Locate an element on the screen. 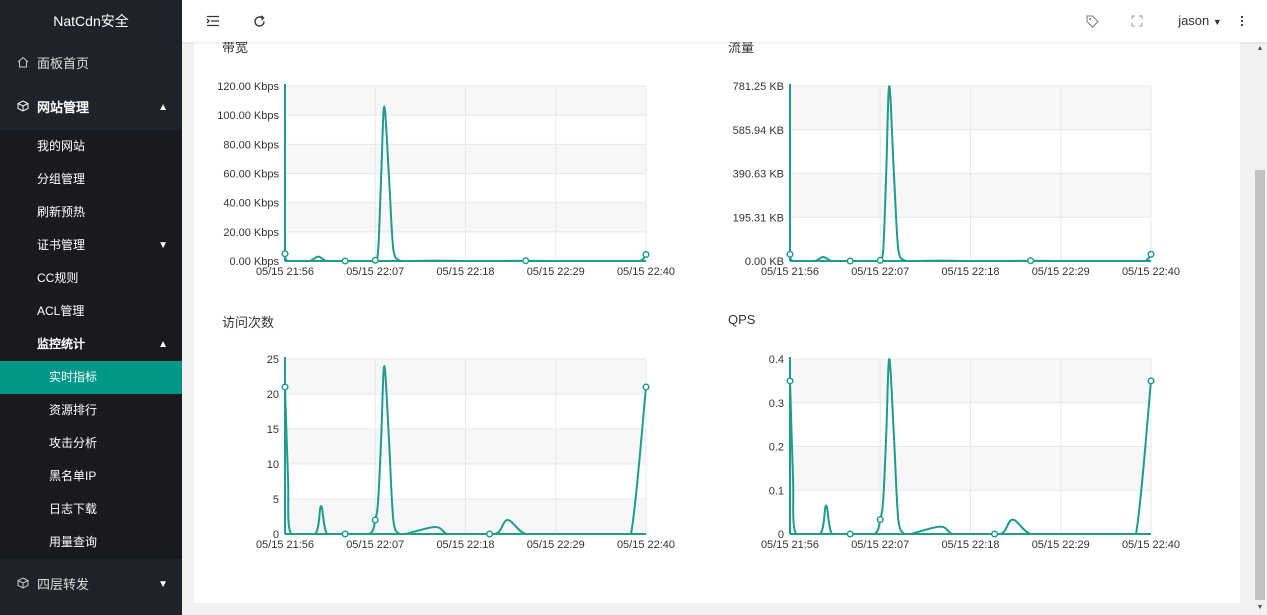 Image resolution: width=1267 pixels, height=615 pixels. sidebar-item-blacklist-ip: 黑名单IP is located at coordinates (73, 476).